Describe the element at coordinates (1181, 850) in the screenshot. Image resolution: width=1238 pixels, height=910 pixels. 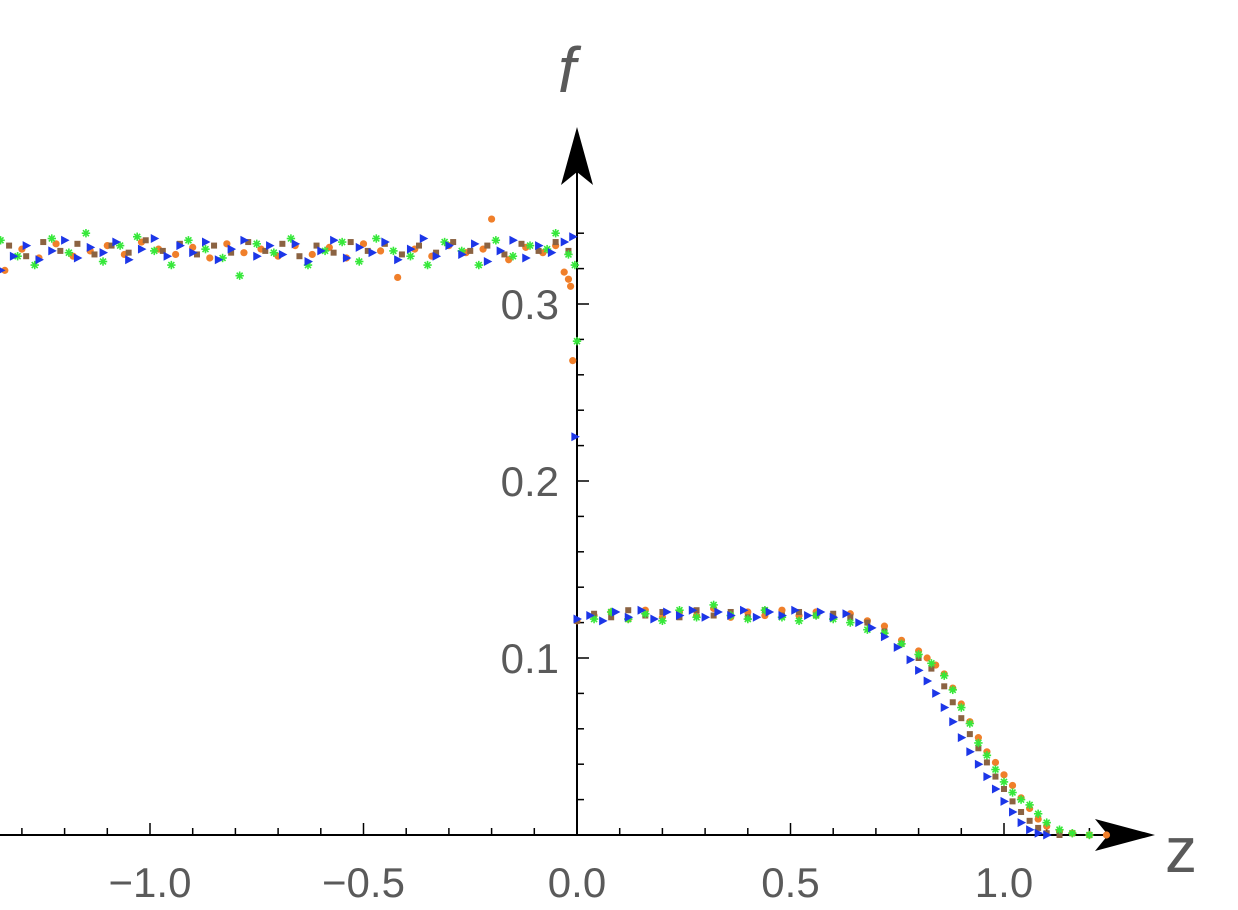
I see `x-axis-title: z` at that location.